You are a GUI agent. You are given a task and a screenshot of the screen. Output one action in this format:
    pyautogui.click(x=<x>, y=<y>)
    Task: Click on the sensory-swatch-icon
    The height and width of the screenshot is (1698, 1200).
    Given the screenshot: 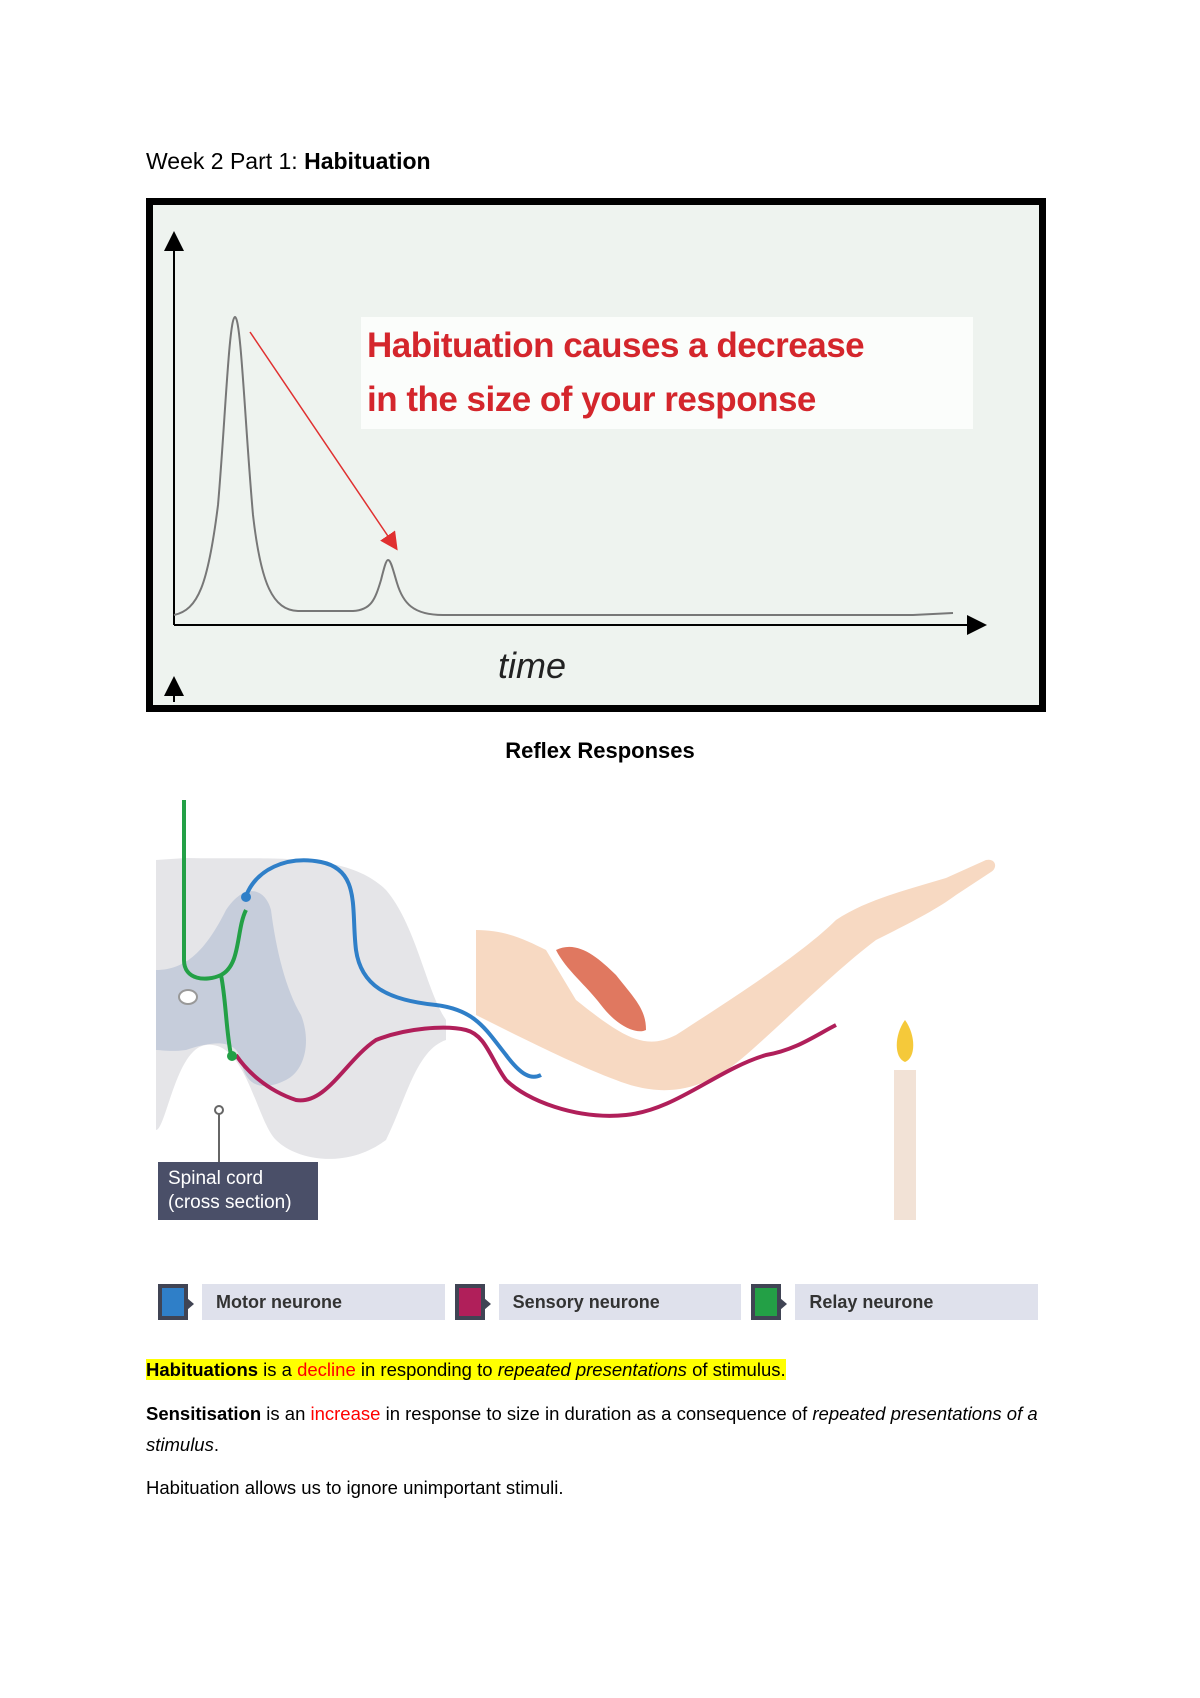 What is the action you would take?
    pyautogui.click(x=472, y=1302)
    